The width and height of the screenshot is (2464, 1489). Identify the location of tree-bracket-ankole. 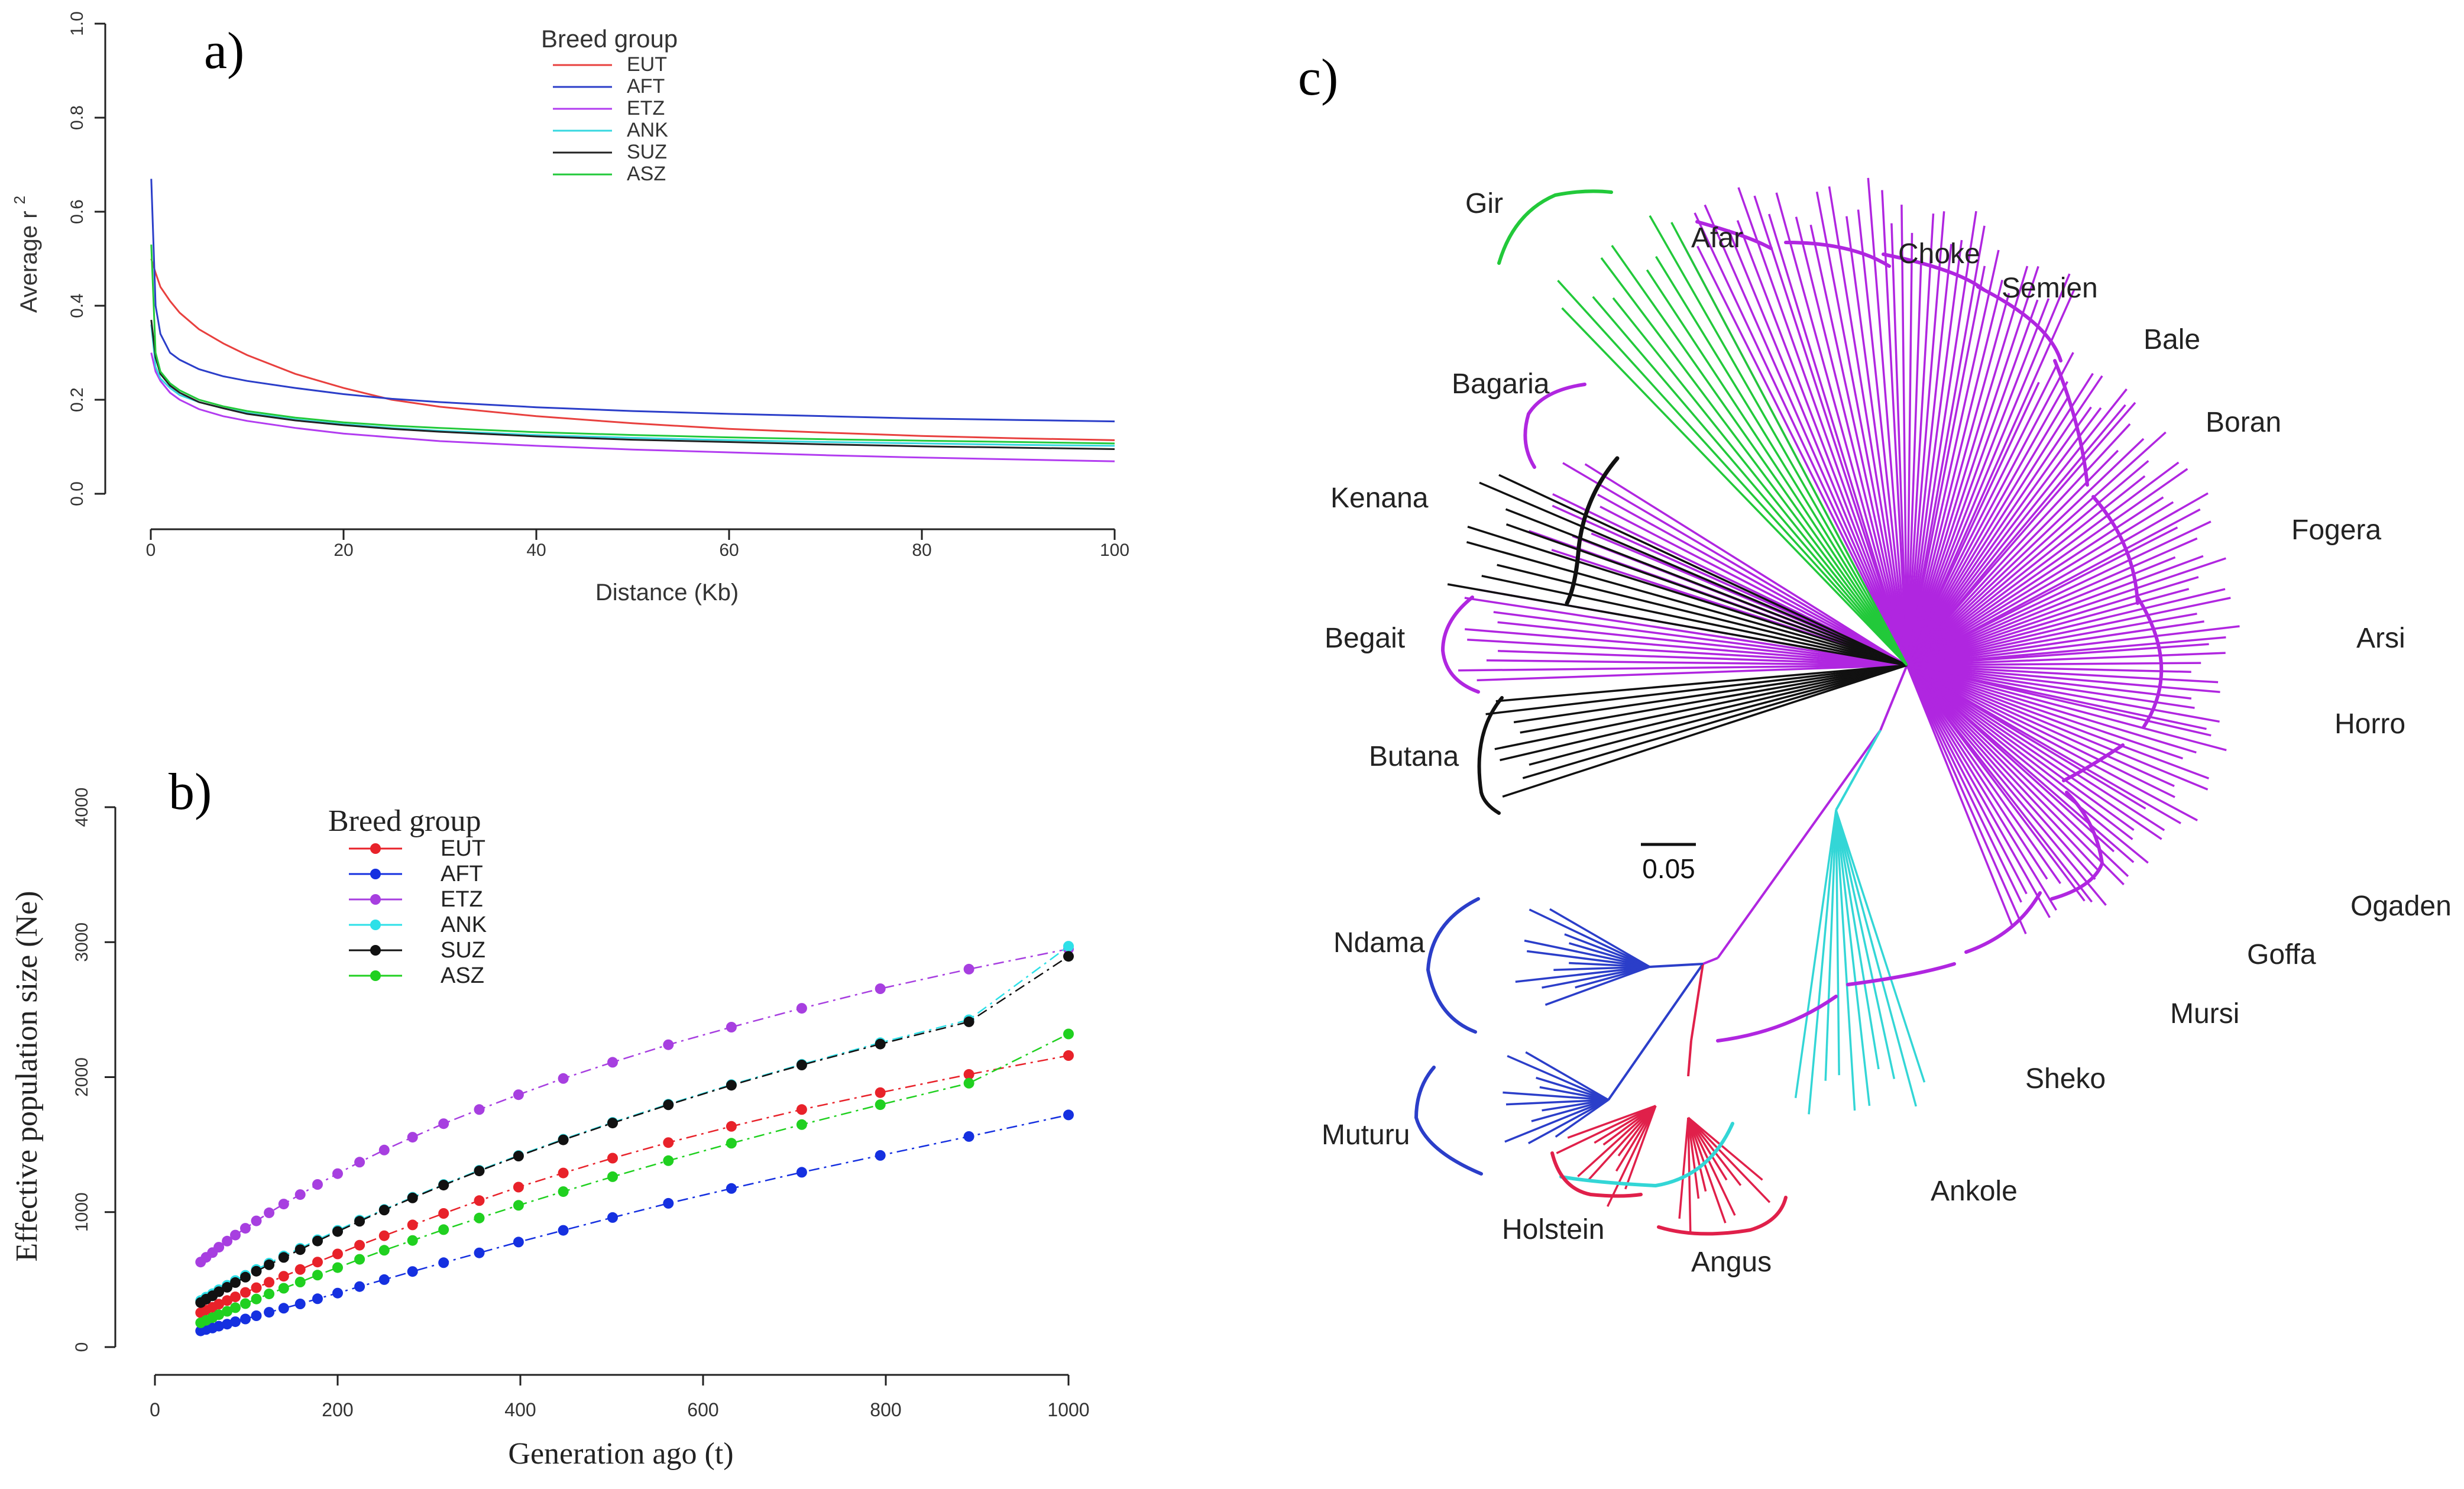
(1646, 1155).